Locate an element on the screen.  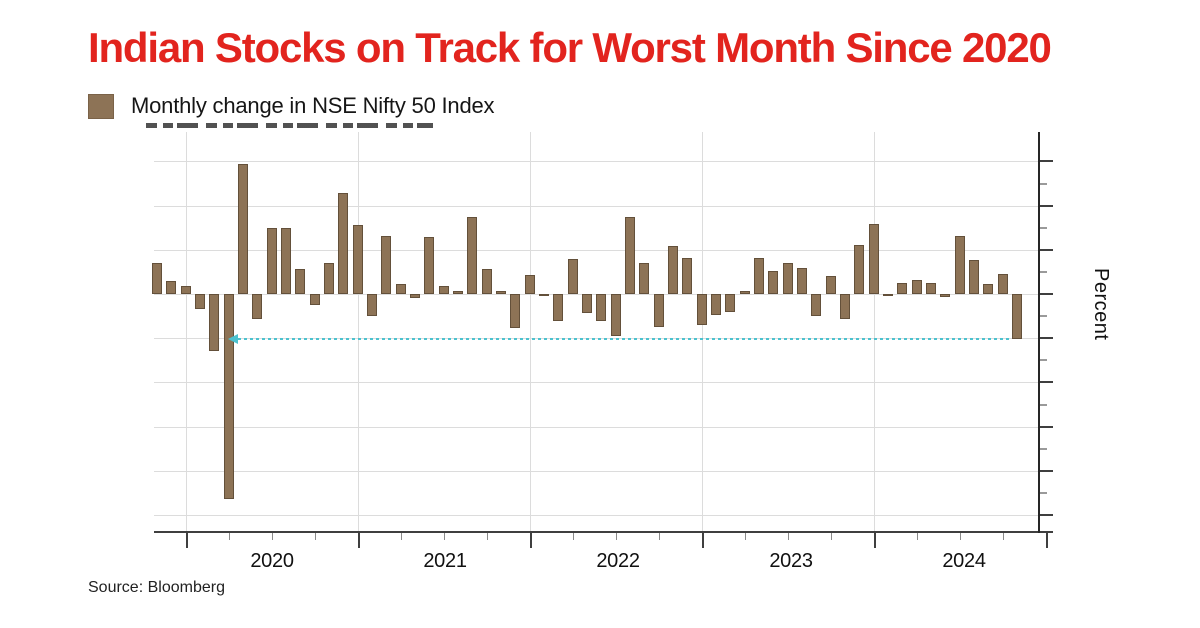
clipped-text-artifact is located at coordinates (289, 125).